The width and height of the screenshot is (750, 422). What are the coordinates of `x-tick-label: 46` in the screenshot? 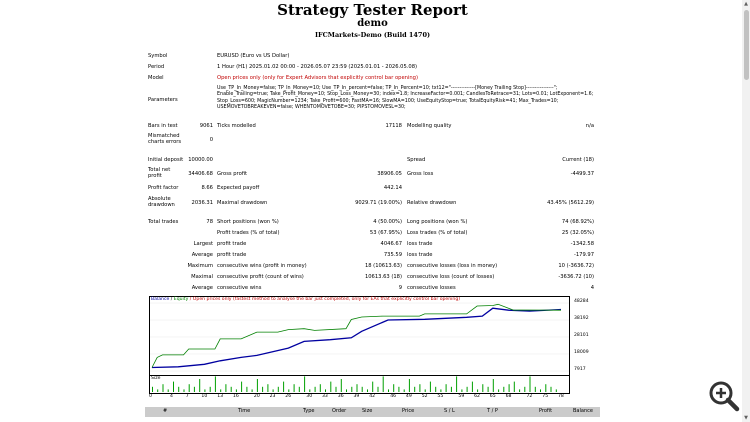 It's located at (393, 396).